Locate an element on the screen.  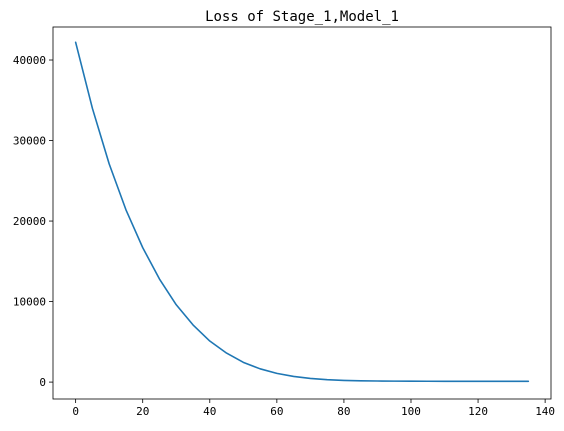
x-tick-label: 120 is located at coordinates (478, 411).